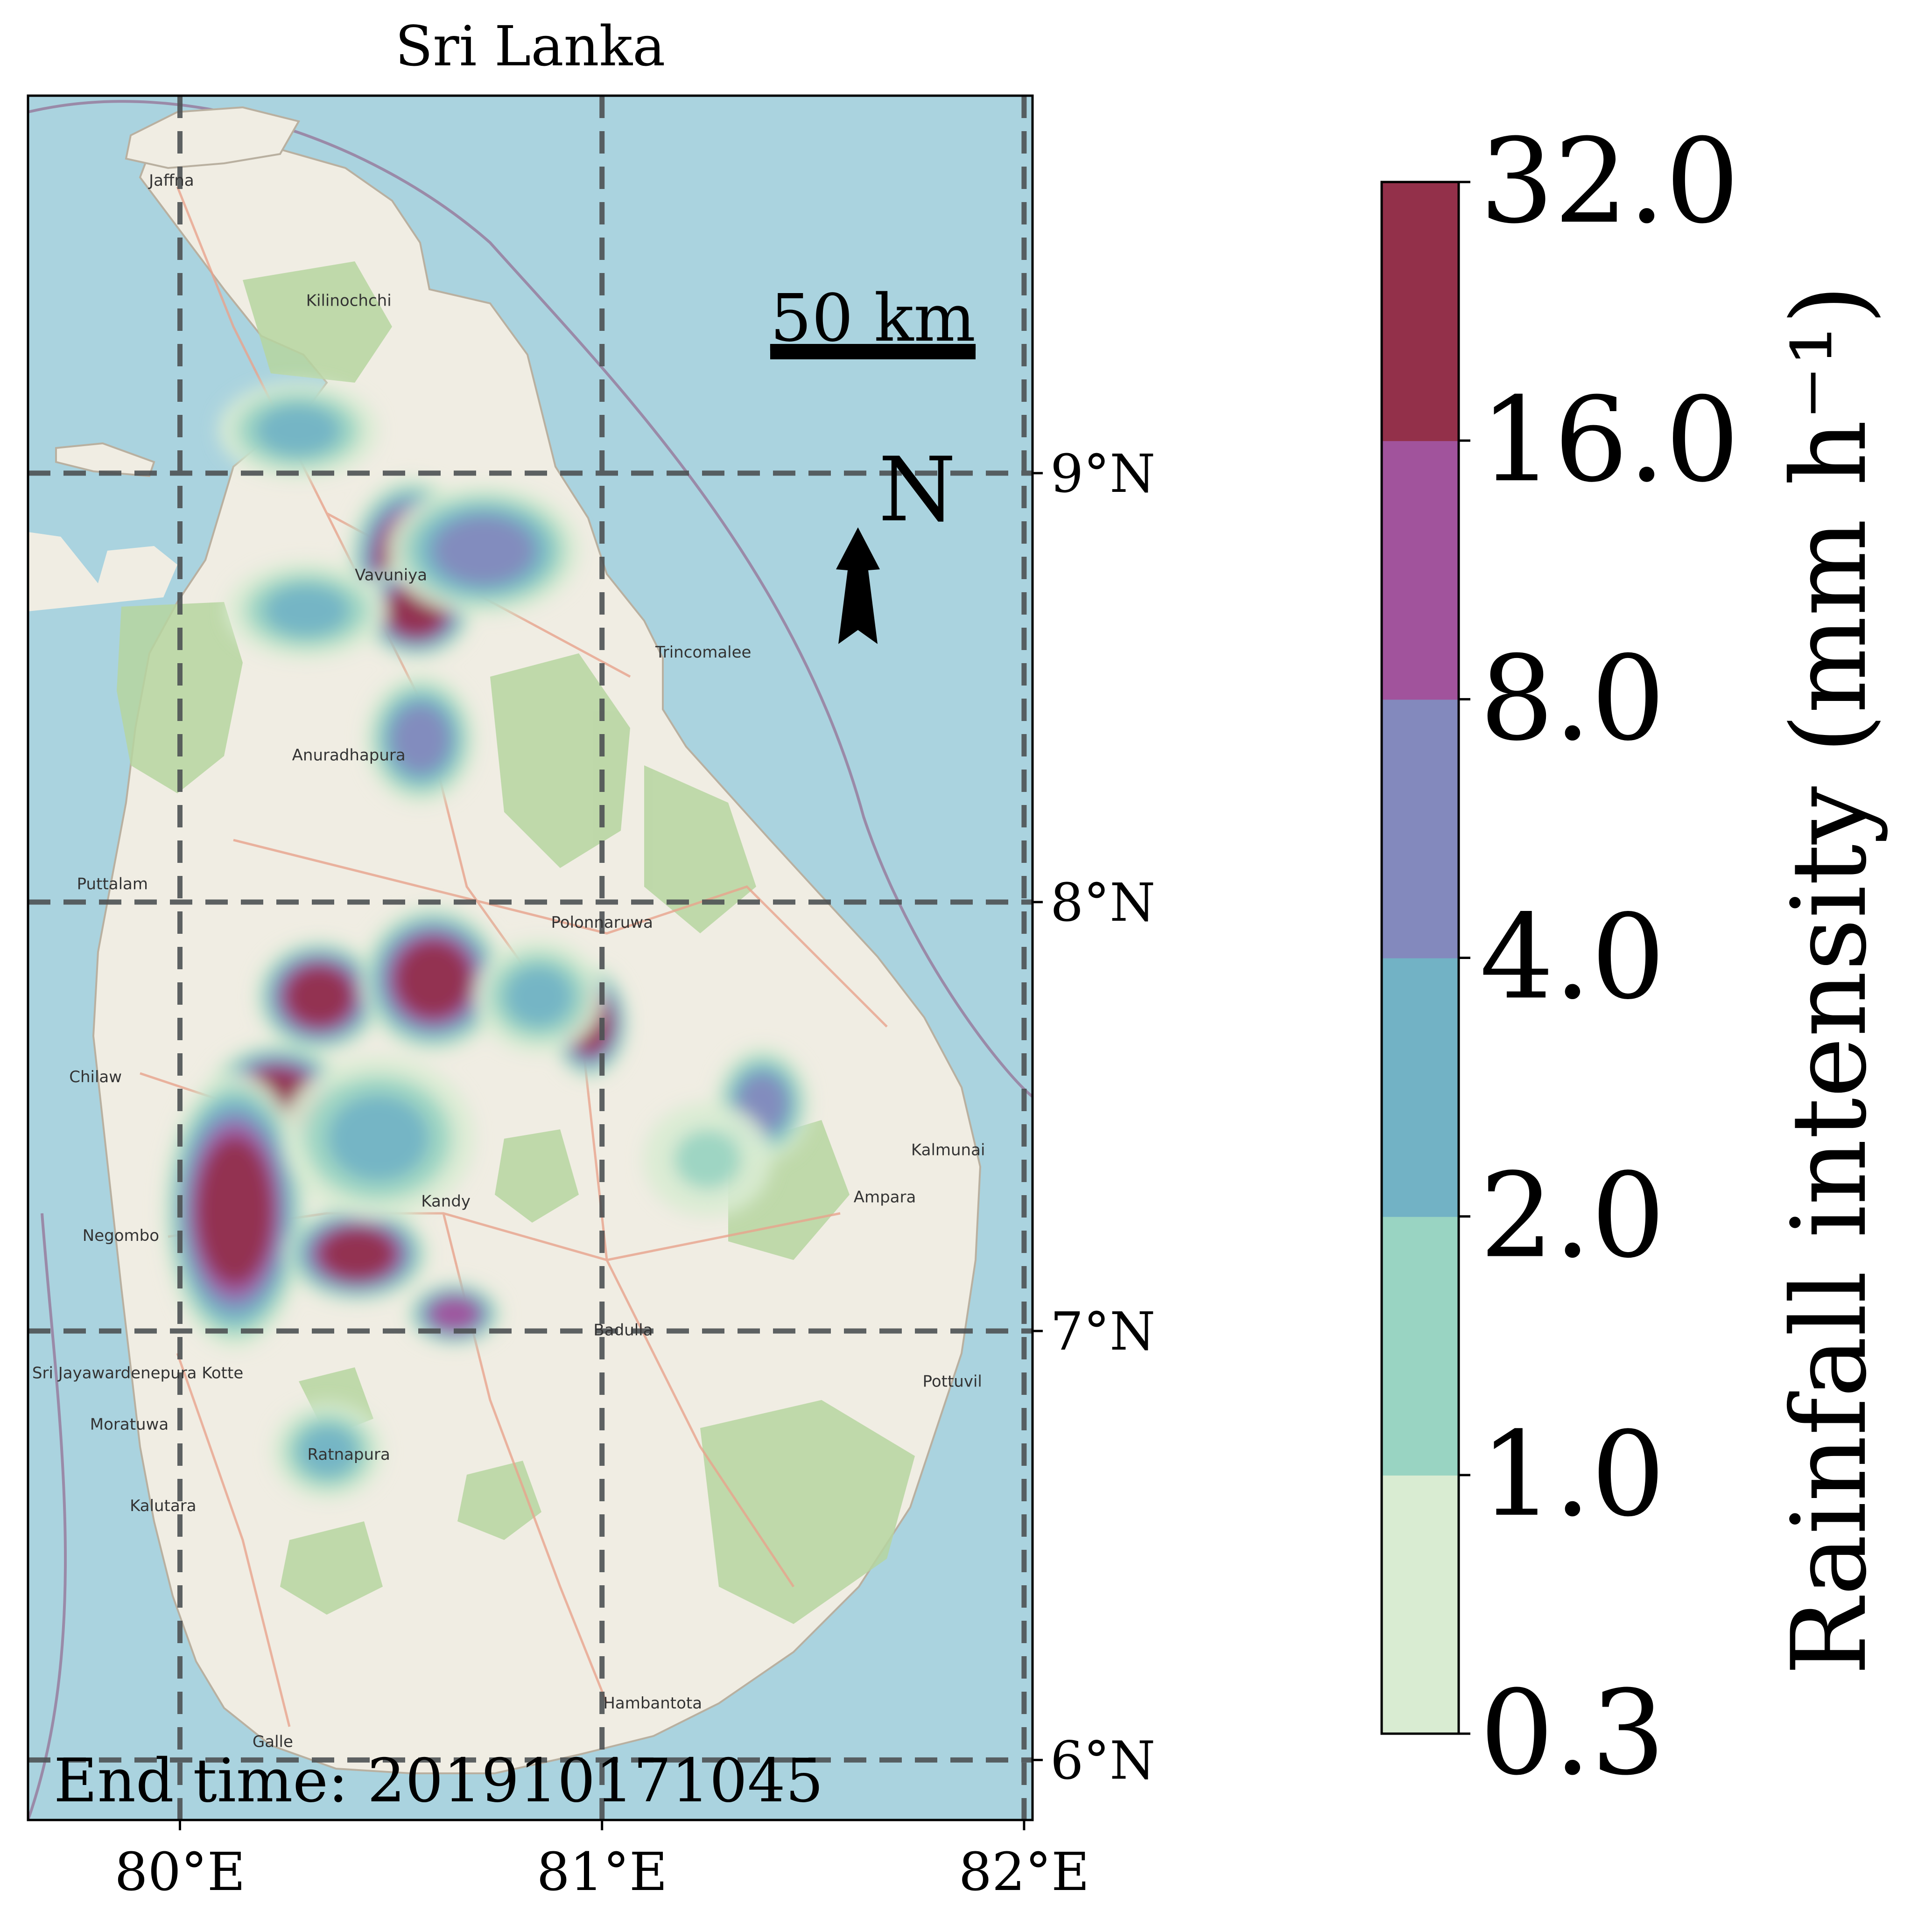 The height and width of the screenshot is (1932, 1925). I want to click on place-label: Negombo, so click(121, 1235).